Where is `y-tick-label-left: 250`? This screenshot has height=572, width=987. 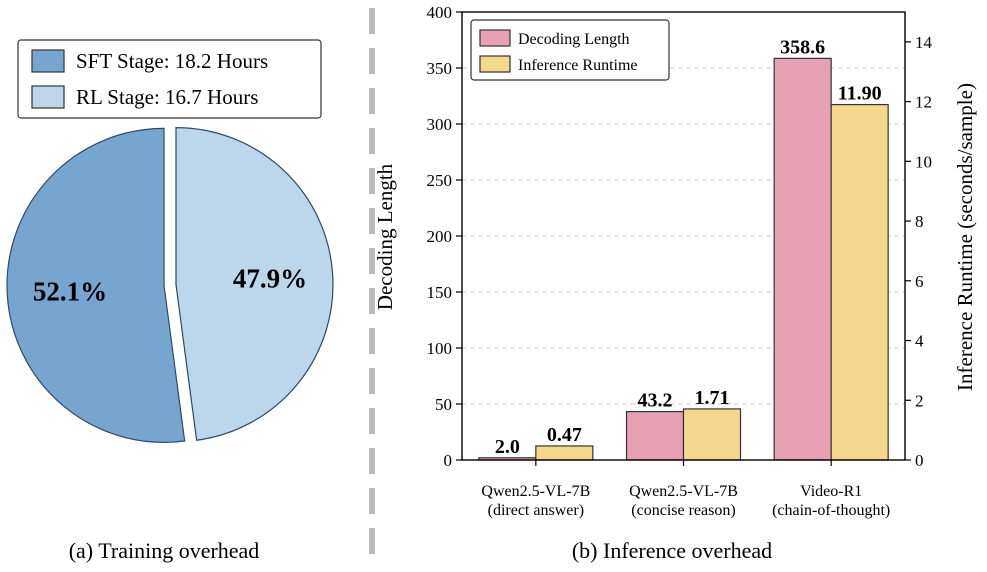 y-tick-label-left: 250 is located at coordinates (440, 180).